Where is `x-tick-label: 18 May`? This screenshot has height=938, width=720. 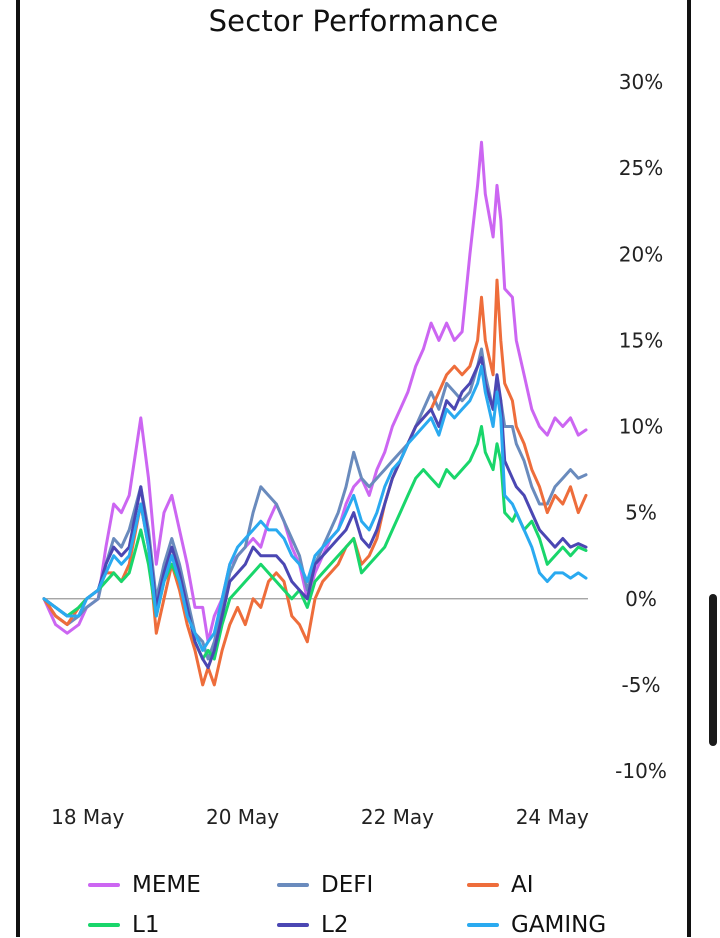 x-tick-label: 18 May is located at coordinates (87, 817).